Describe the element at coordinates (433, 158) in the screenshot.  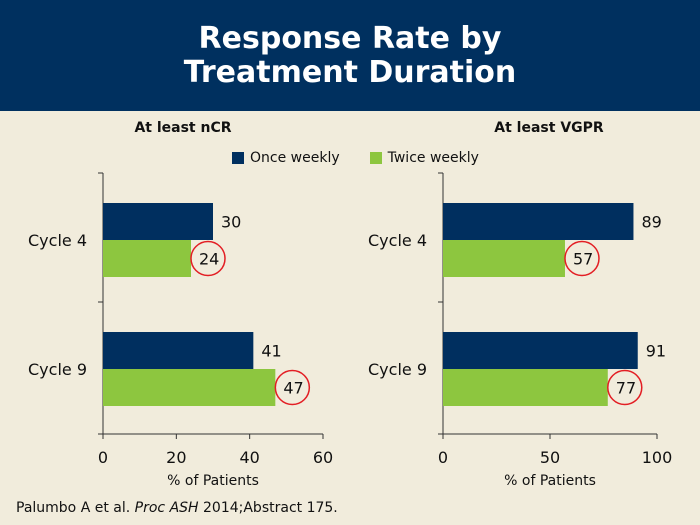
I see `legend-label-twice-weekly: Twice weekly` at that location.